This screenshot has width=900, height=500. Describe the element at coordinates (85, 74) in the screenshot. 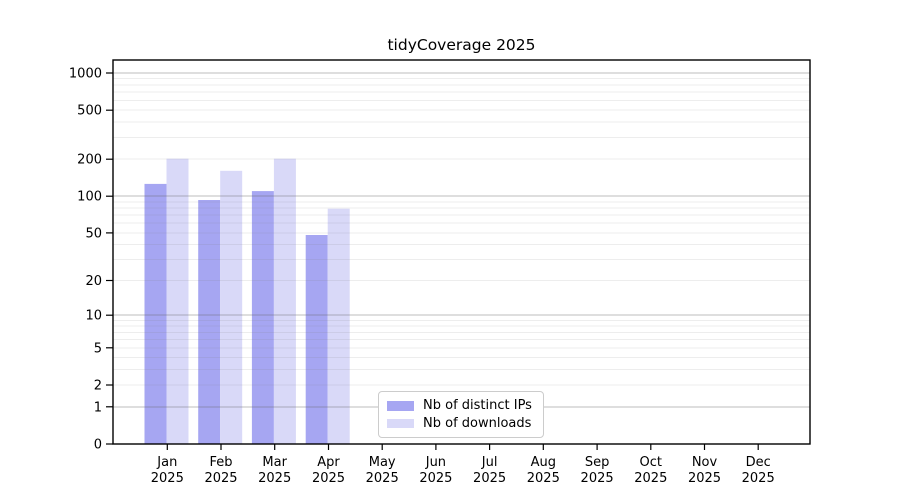

I see `y-tick-label: 1000` at that location.